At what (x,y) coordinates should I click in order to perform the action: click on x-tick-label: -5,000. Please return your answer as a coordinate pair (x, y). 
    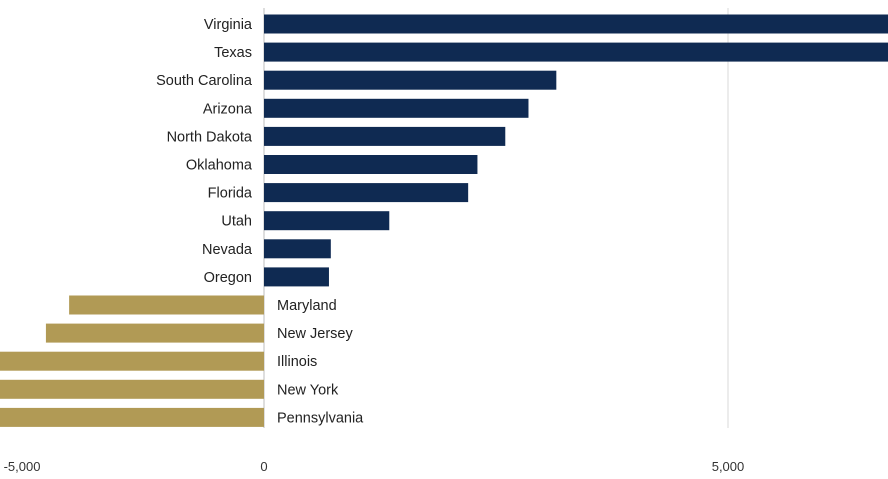
    Looking at the image, I should click on (22, 466).